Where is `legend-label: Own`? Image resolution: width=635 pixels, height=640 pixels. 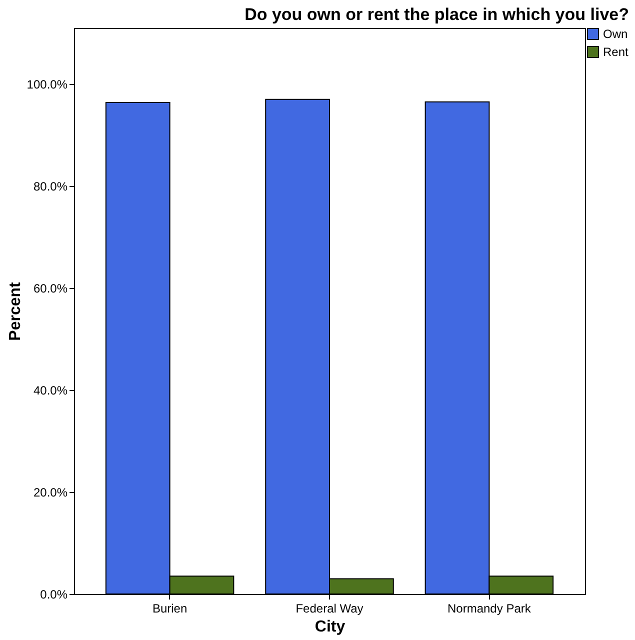
legend-label: Own is located at coordinates (615, 34).